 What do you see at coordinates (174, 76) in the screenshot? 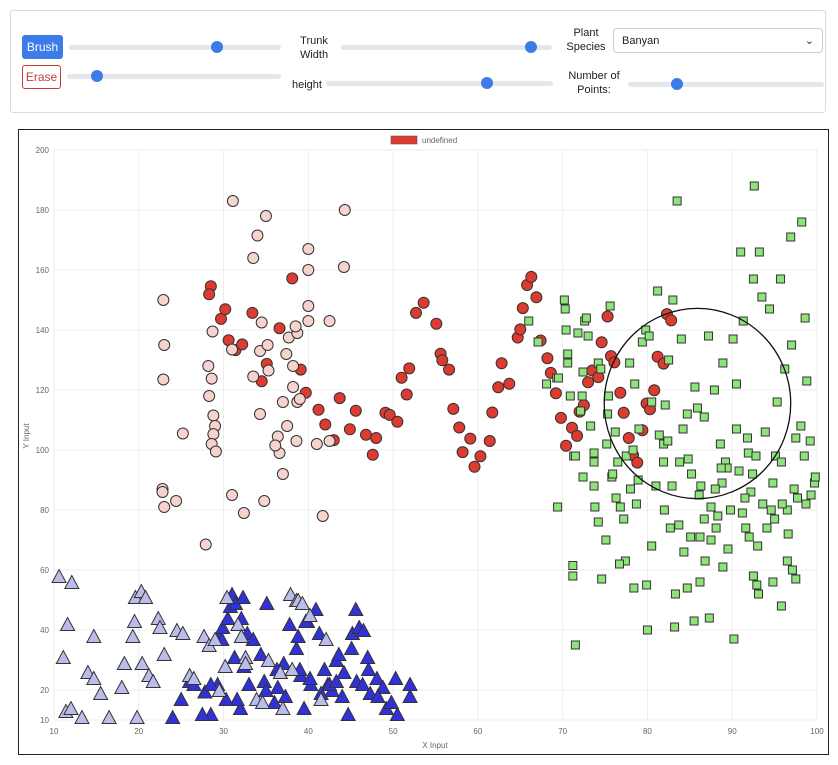
I see `erase-size-slider` at bounding box center [174, 76].